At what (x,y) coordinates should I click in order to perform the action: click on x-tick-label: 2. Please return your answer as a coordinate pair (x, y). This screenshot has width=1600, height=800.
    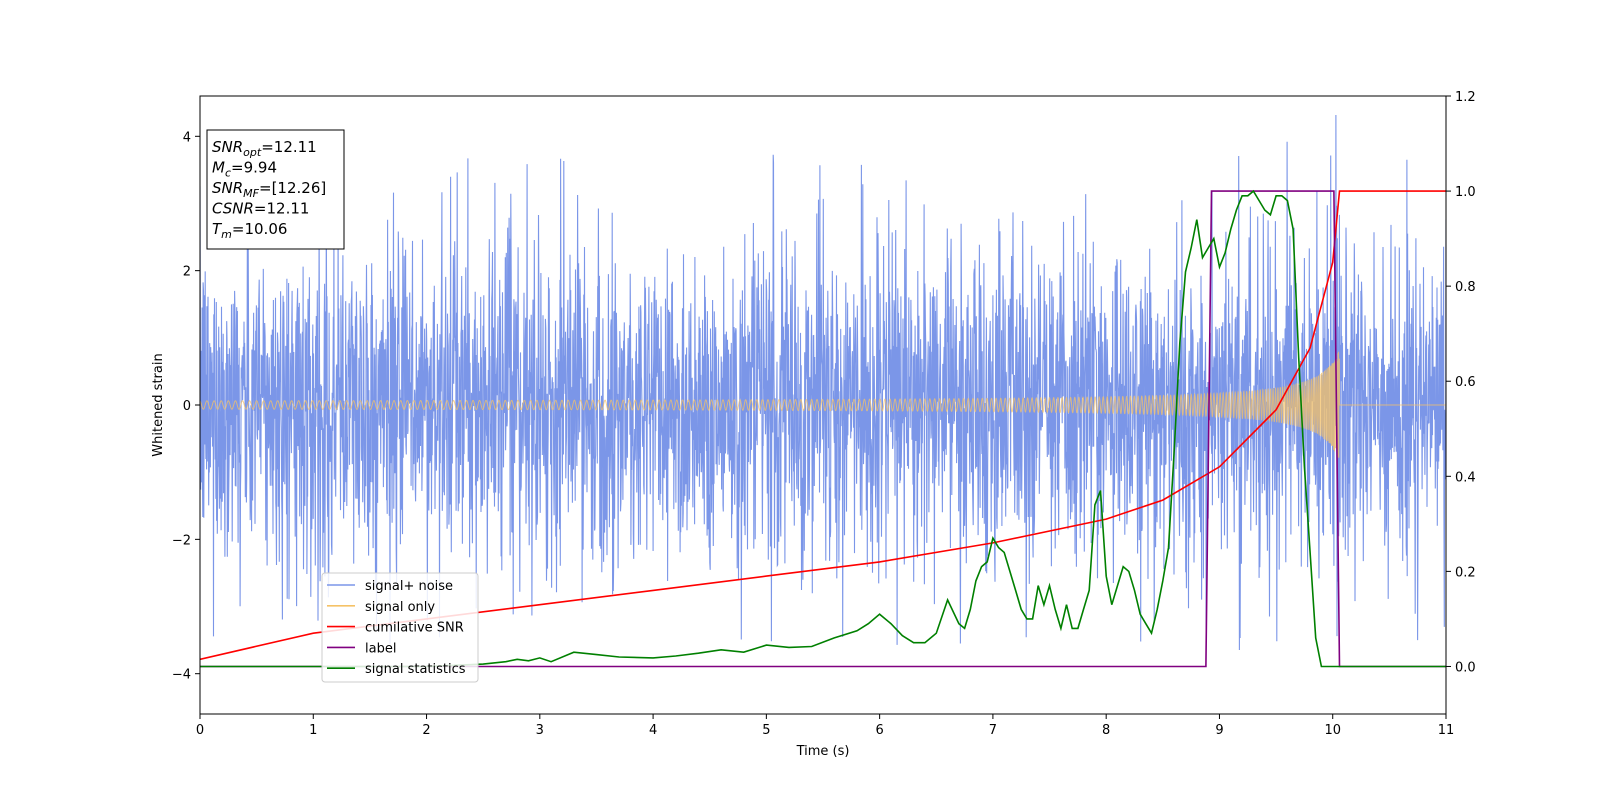
    Looking at the image, I should click on (426, 730).